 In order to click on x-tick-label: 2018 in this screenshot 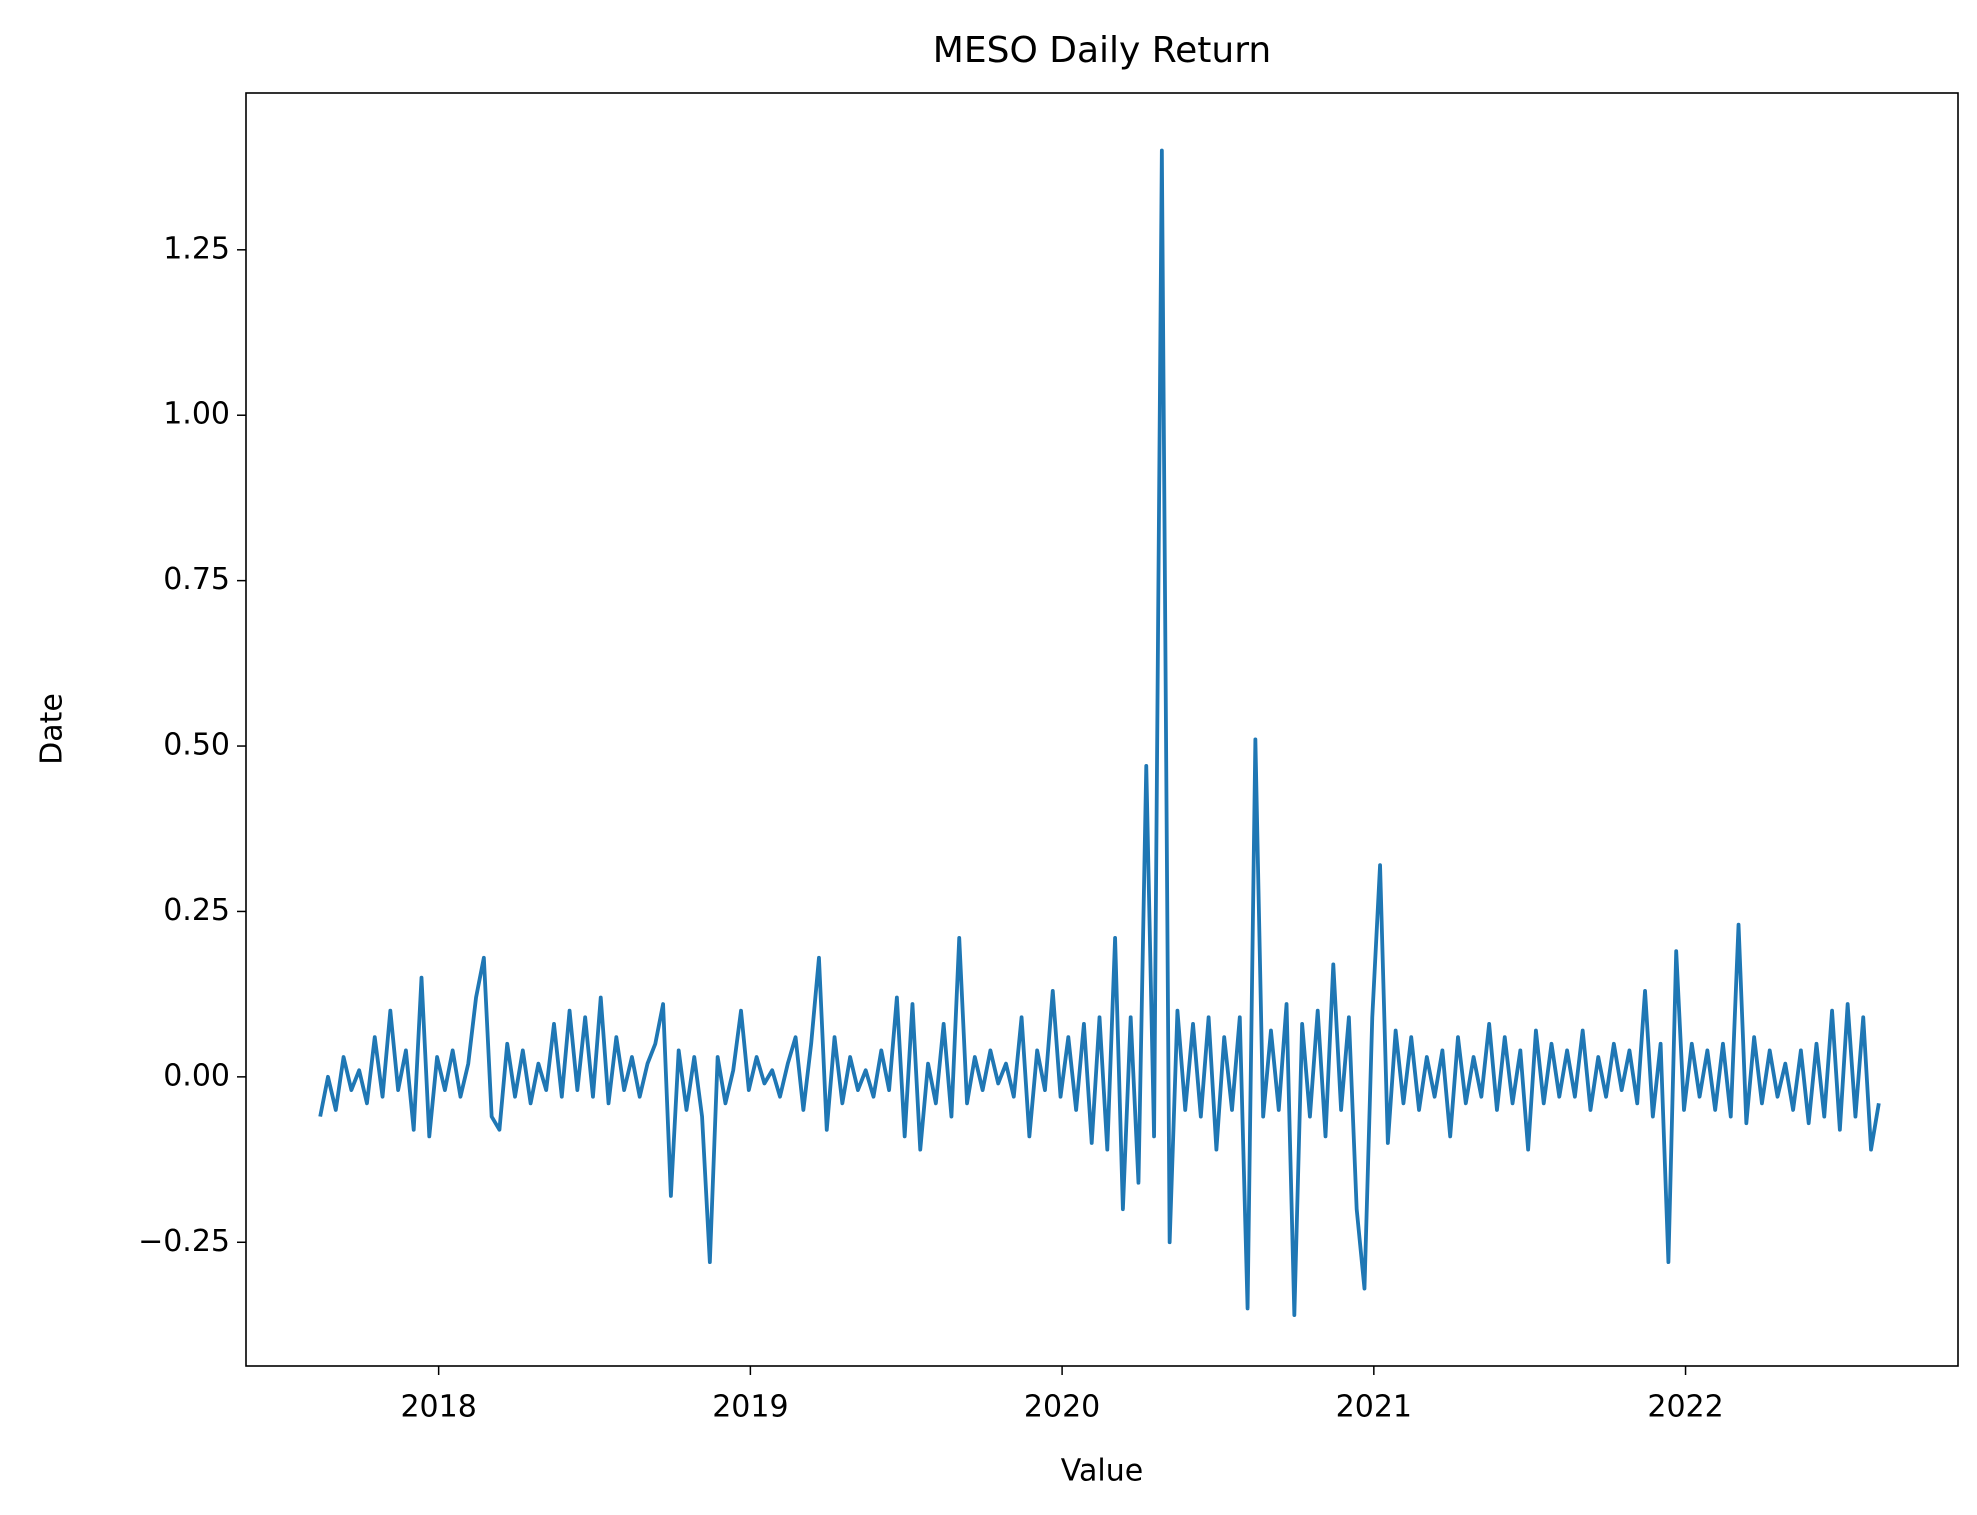, I will do `click(438, 1407)`.